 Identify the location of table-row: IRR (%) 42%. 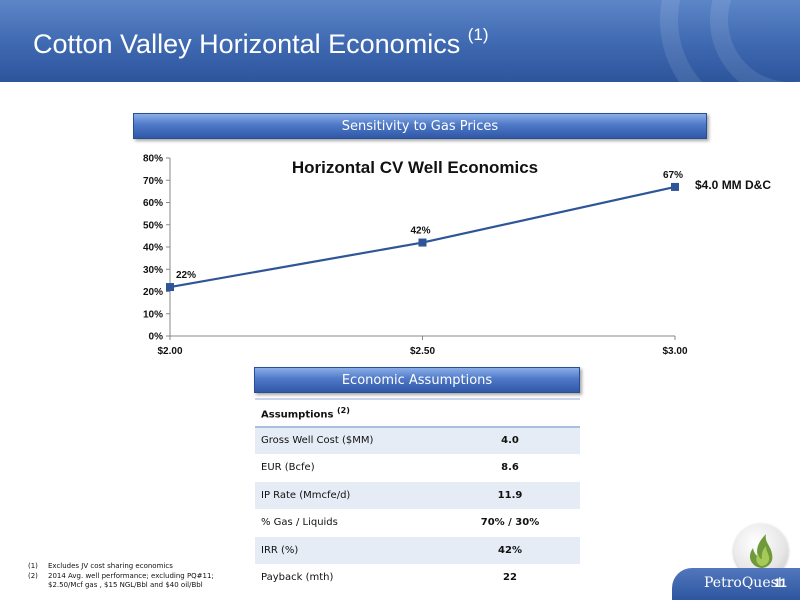
(417, 550).